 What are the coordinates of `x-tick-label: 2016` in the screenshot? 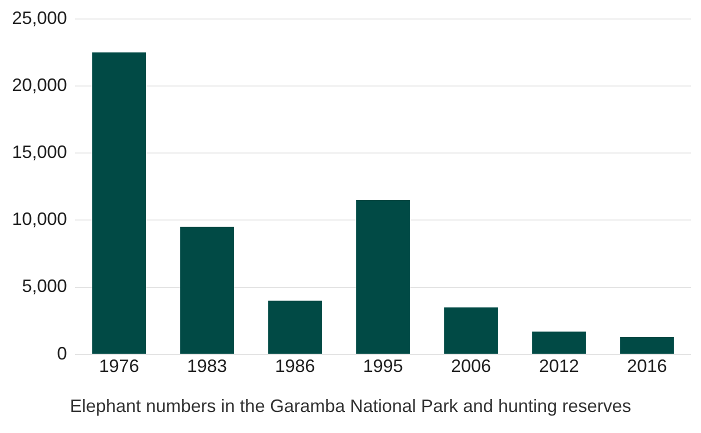 It's located at (647, 366).